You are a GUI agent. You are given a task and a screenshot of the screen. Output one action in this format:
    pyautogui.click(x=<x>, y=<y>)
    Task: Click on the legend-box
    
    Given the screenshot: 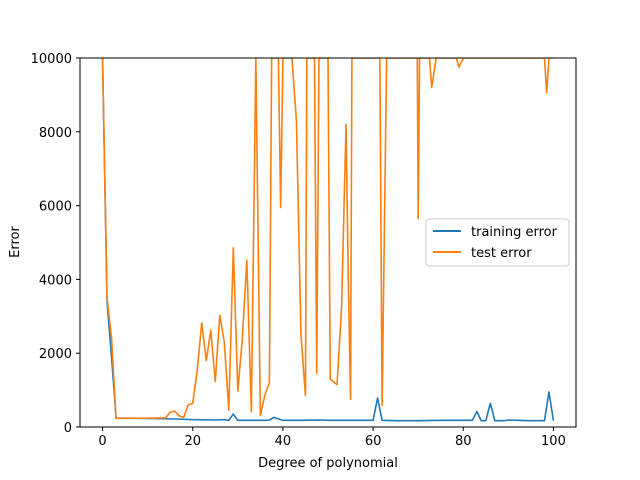 What is the action you would take?
    pyautogui.click(x=497, y=242)
    